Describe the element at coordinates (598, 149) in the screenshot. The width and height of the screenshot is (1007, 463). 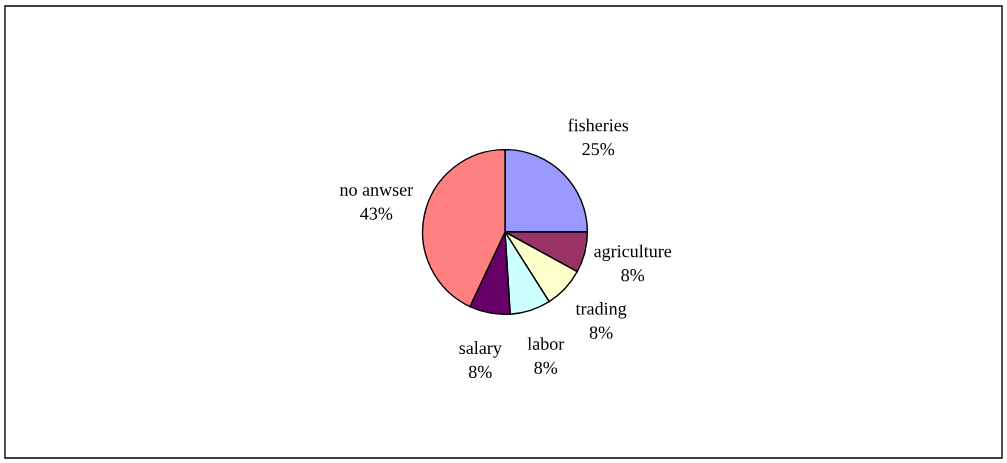
I see `data-label: 25%` at that location.